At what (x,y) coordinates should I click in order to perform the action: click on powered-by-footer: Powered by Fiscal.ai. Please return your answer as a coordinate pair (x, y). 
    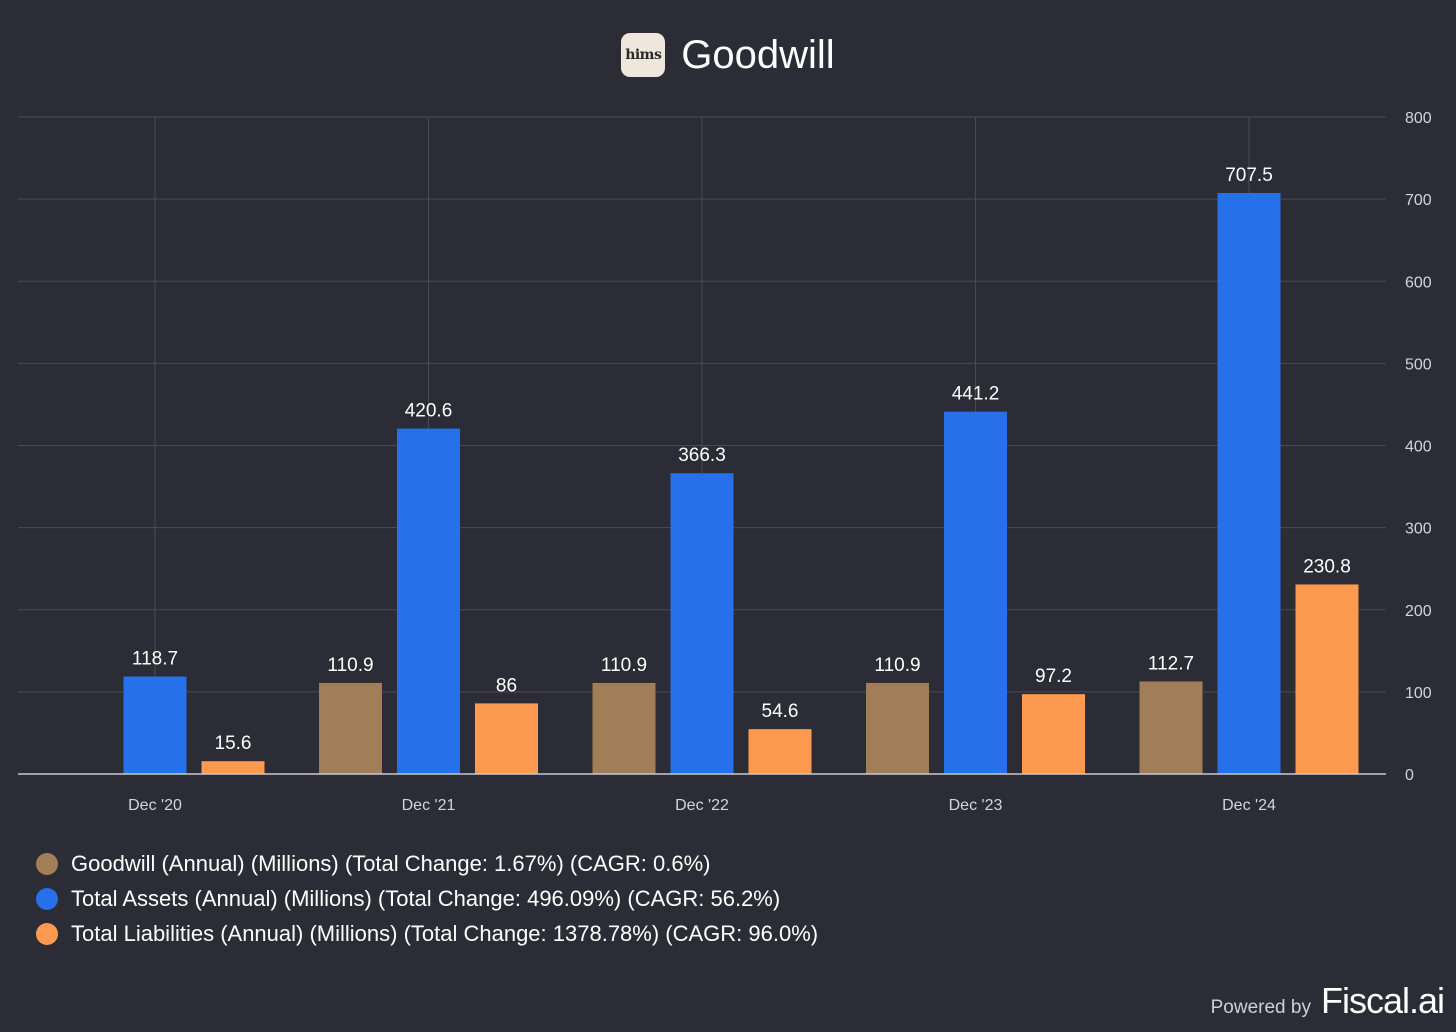
    Looking at the image, I should click on (1327, 1001).